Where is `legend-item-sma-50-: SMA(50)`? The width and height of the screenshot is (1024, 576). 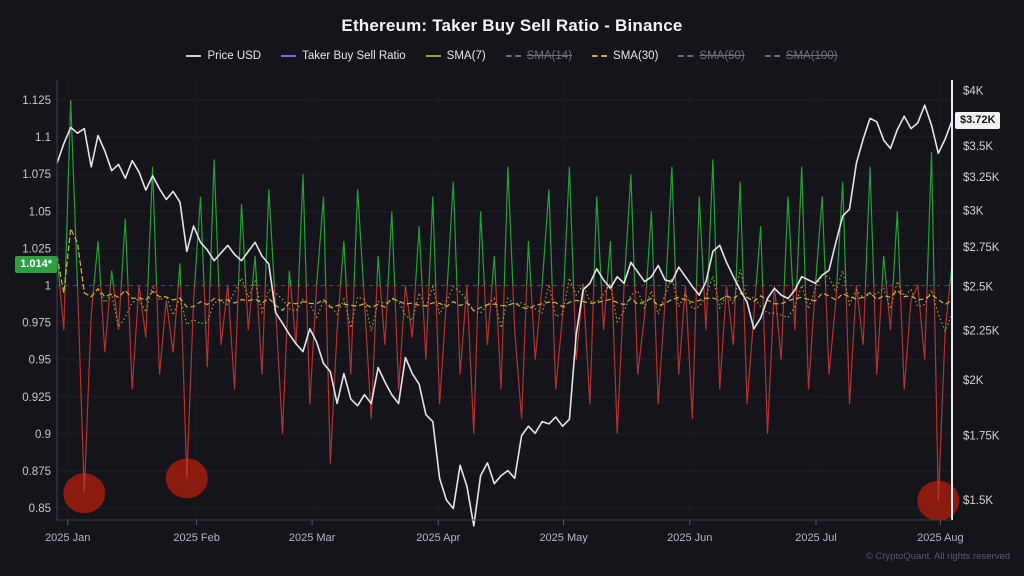 legend-item-sma-50-: SMA(50) is located at coordinates (711, 56).